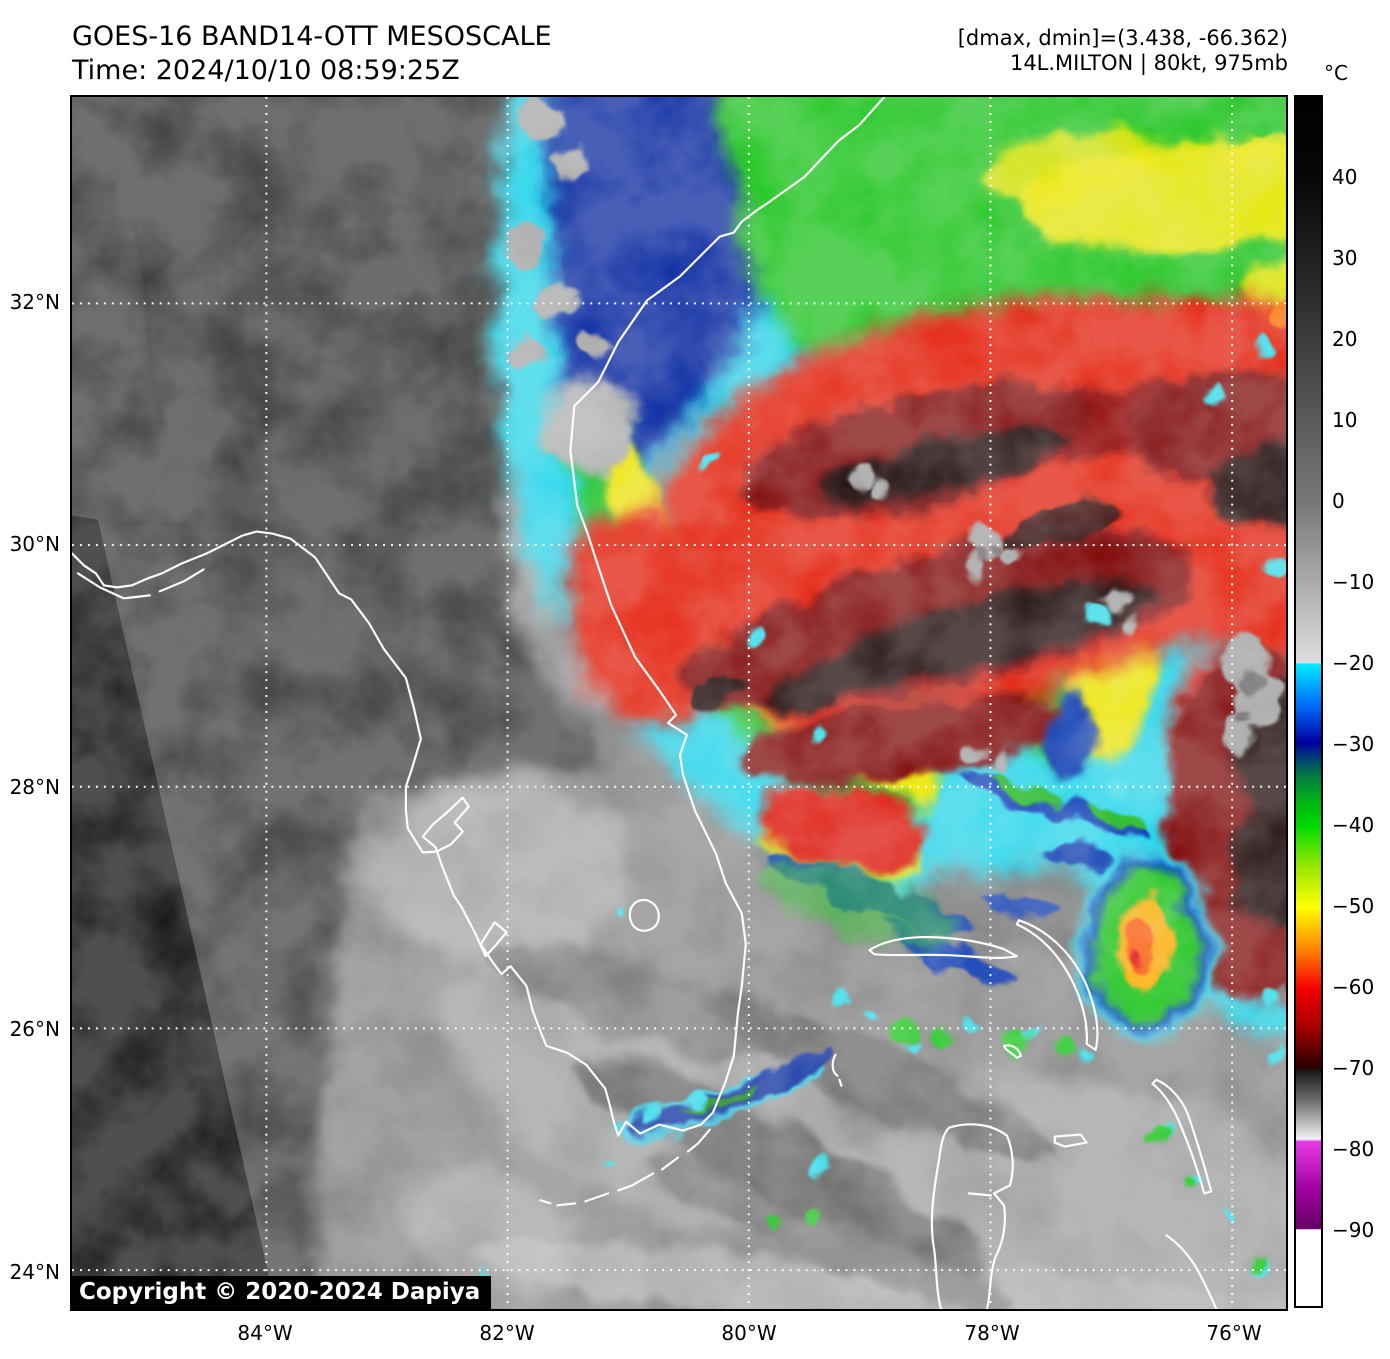  Describe the element at coordinates (281, 1293) in the screenshot. I see `copyright-badge: Copyright © 2020-2024 Dapiya` at that location.